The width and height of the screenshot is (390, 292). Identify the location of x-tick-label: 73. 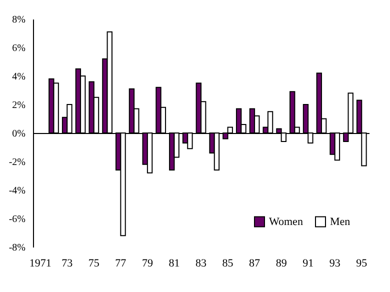
(68, 264).